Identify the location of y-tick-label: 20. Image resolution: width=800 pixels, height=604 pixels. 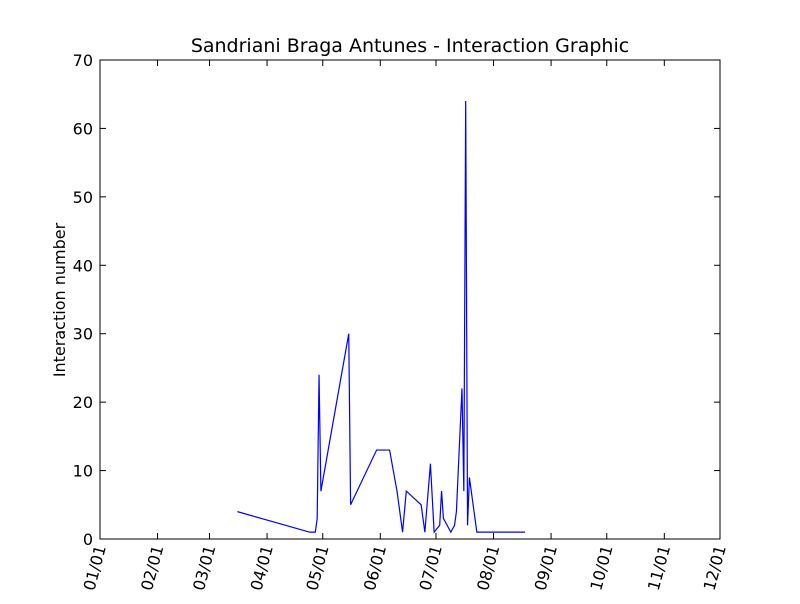
(83, 402).